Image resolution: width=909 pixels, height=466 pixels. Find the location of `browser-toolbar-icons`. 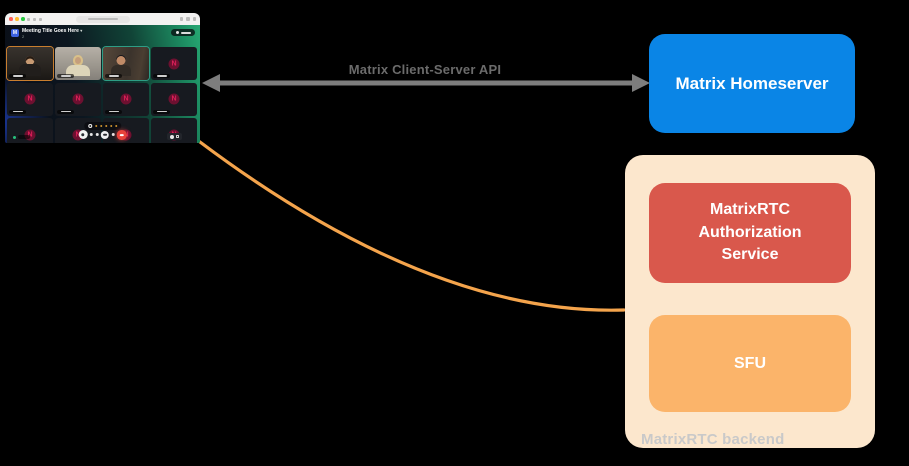

browser-toolbar-icons is located at coordinates (187, 19).